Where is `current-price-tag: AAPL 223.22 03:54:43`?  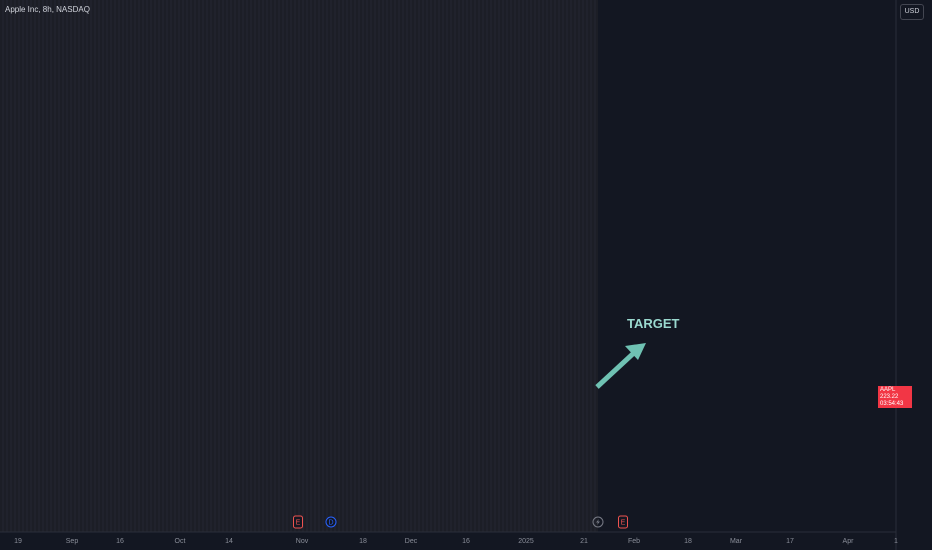
current-price-tag: AAPL 223.22 03:54:43 is located at coordinates (895, 397).